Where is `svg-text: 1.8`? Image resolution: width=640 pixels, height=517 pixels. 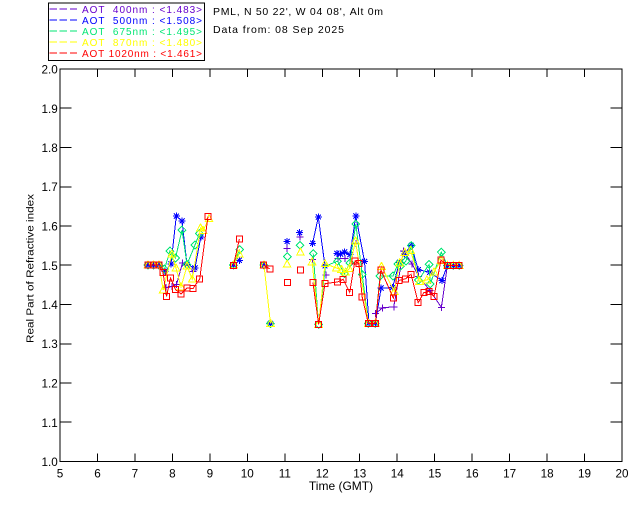 svg-text: 1.8 is located at coordinates (50, 148).